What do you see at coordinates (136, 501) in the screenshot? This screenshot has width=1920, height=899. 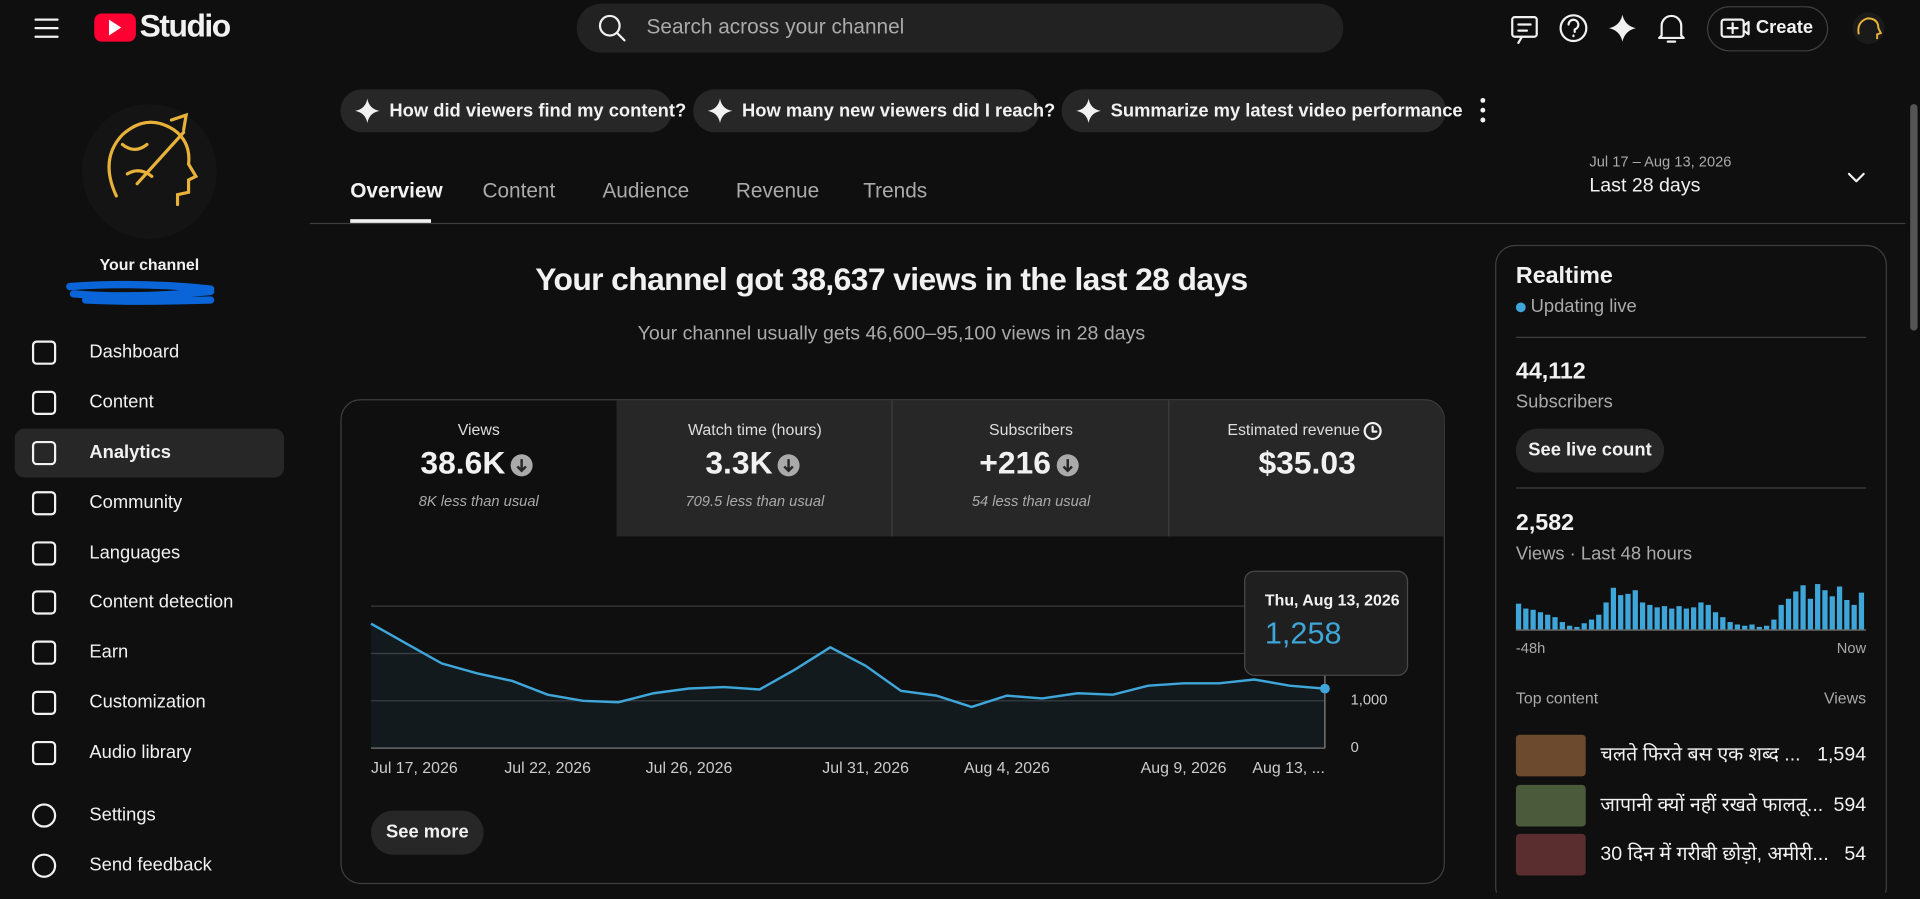 I see `nav-item: Community` at bounding box center [136, 501].